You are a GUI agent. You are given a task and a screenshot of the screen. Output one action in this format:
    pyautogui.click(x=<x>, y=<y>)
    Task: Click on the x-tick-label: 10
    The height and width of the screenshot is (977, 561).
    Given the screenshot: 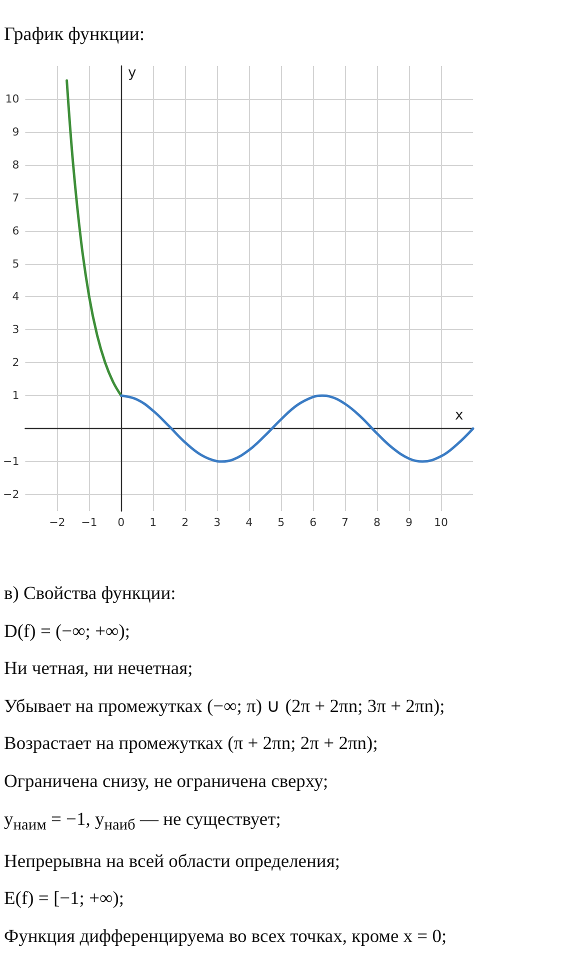 What is the action you would take?
    pyautogui.click(x=441, y=522)
    